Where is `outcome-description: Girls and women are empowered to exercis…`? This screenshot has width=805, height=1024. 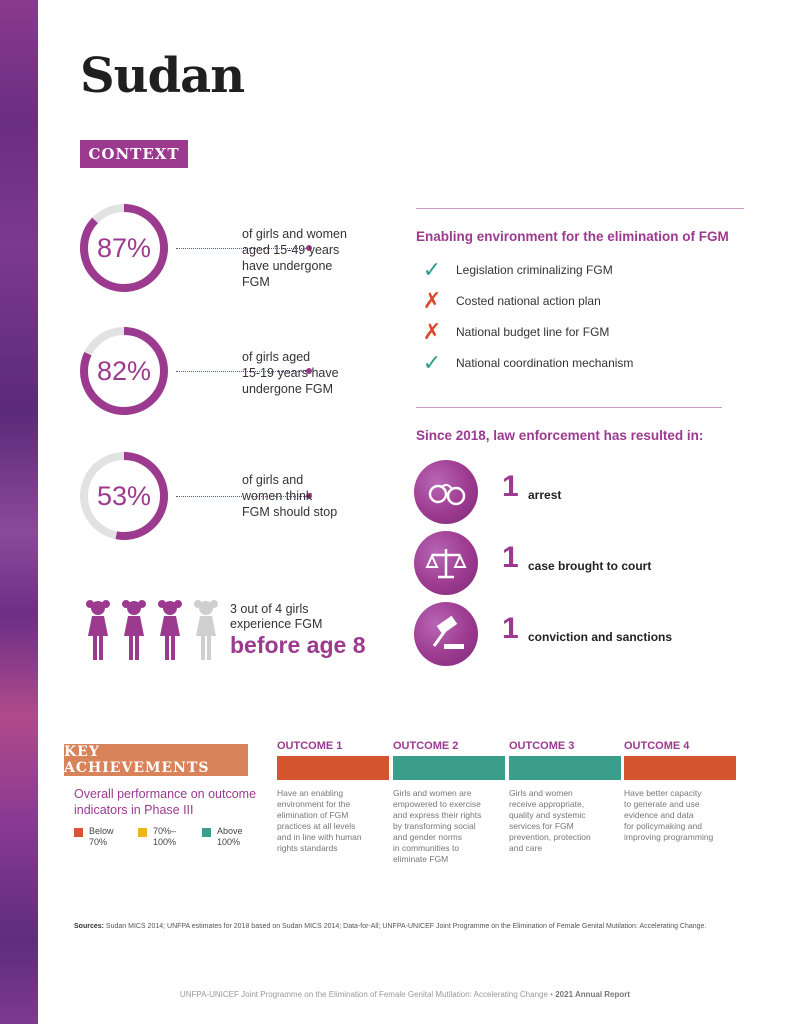 outcome-description: Girls and women are empowered to exercis… is located at coordinates (437, 826).